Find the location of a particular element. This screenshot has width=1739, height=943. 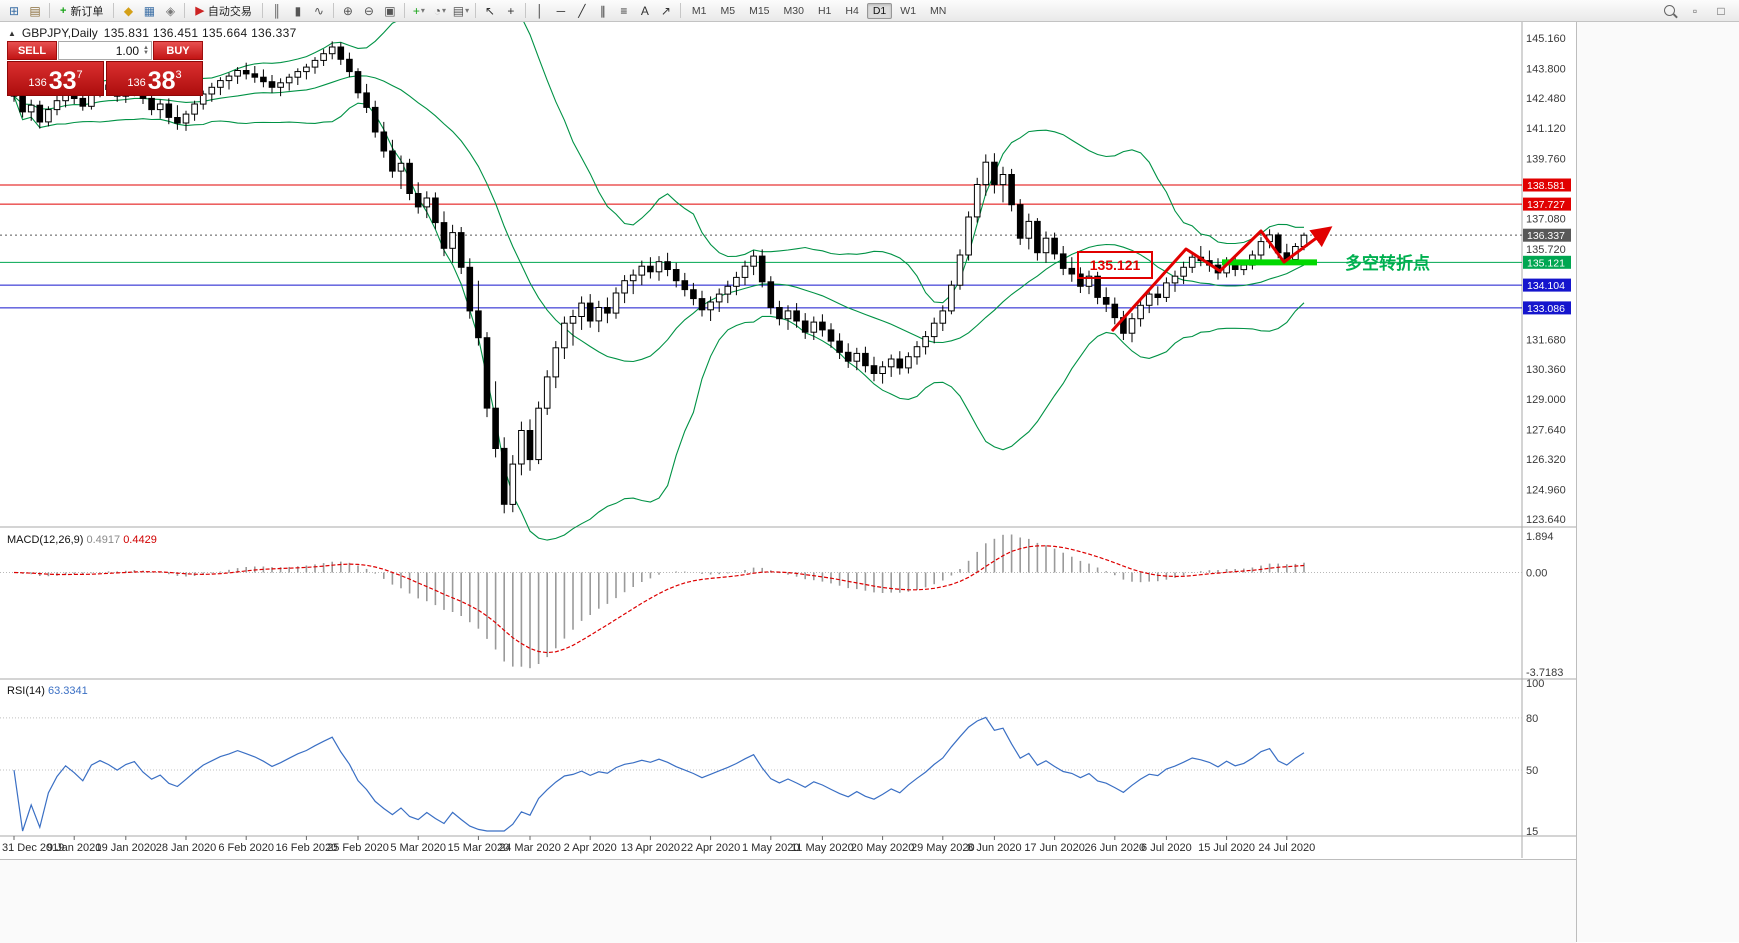

equidistant-channel-icon: ∥ is located at coordinates (603, 11).